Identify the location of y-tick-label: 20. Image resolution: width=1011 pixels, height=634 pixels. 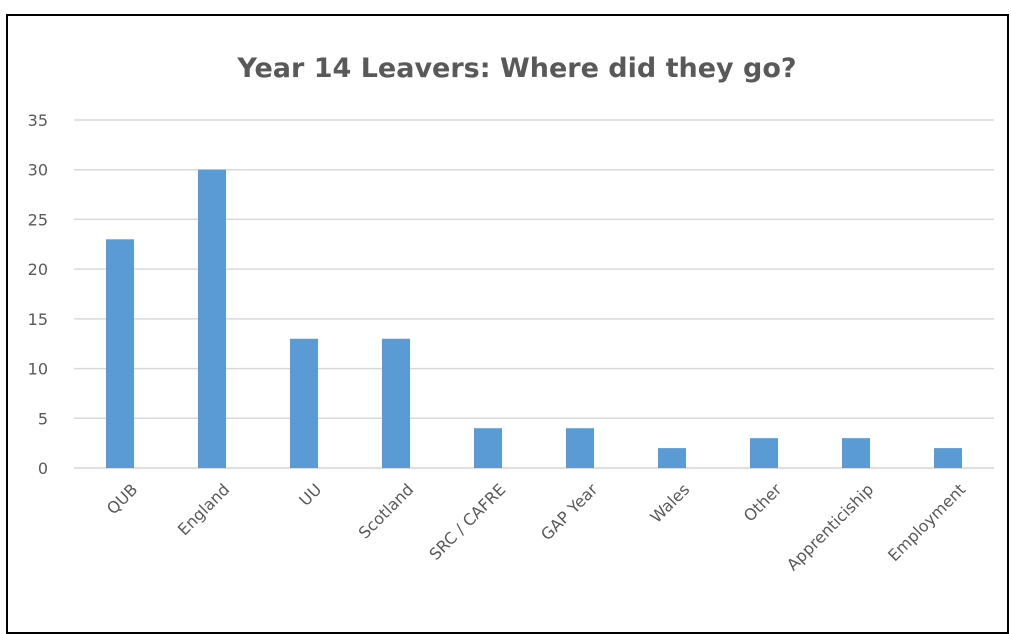
(38, 269).